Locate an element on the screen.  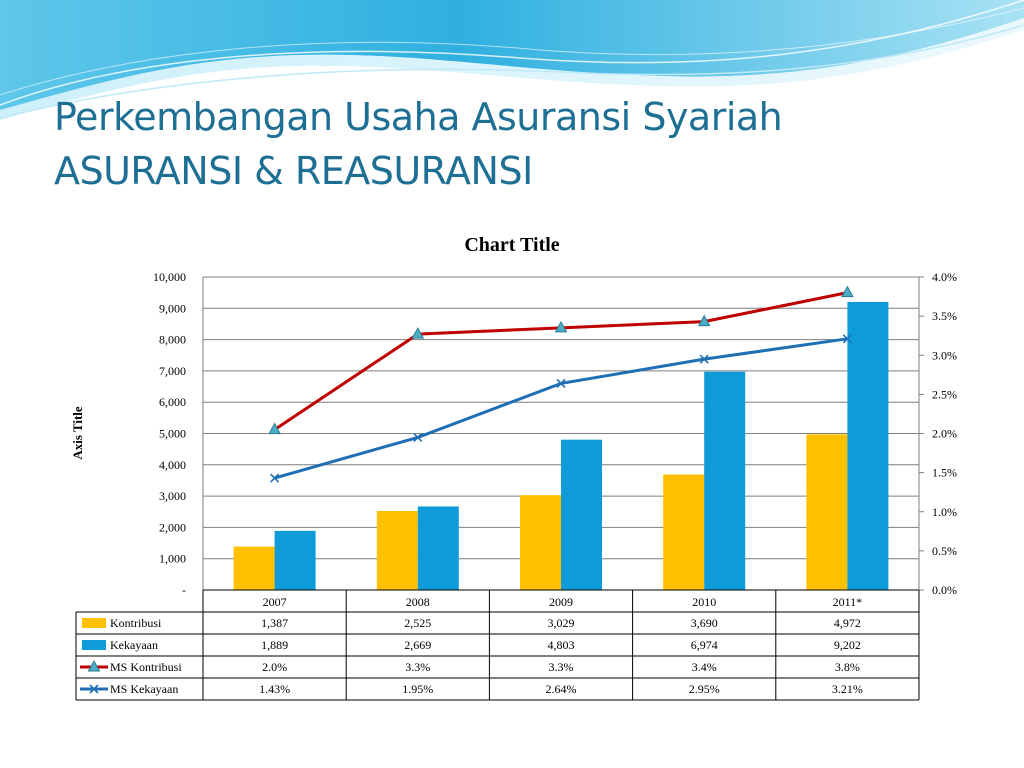
y2-tick-label: 0.5% is located at coordinates (944, 551).